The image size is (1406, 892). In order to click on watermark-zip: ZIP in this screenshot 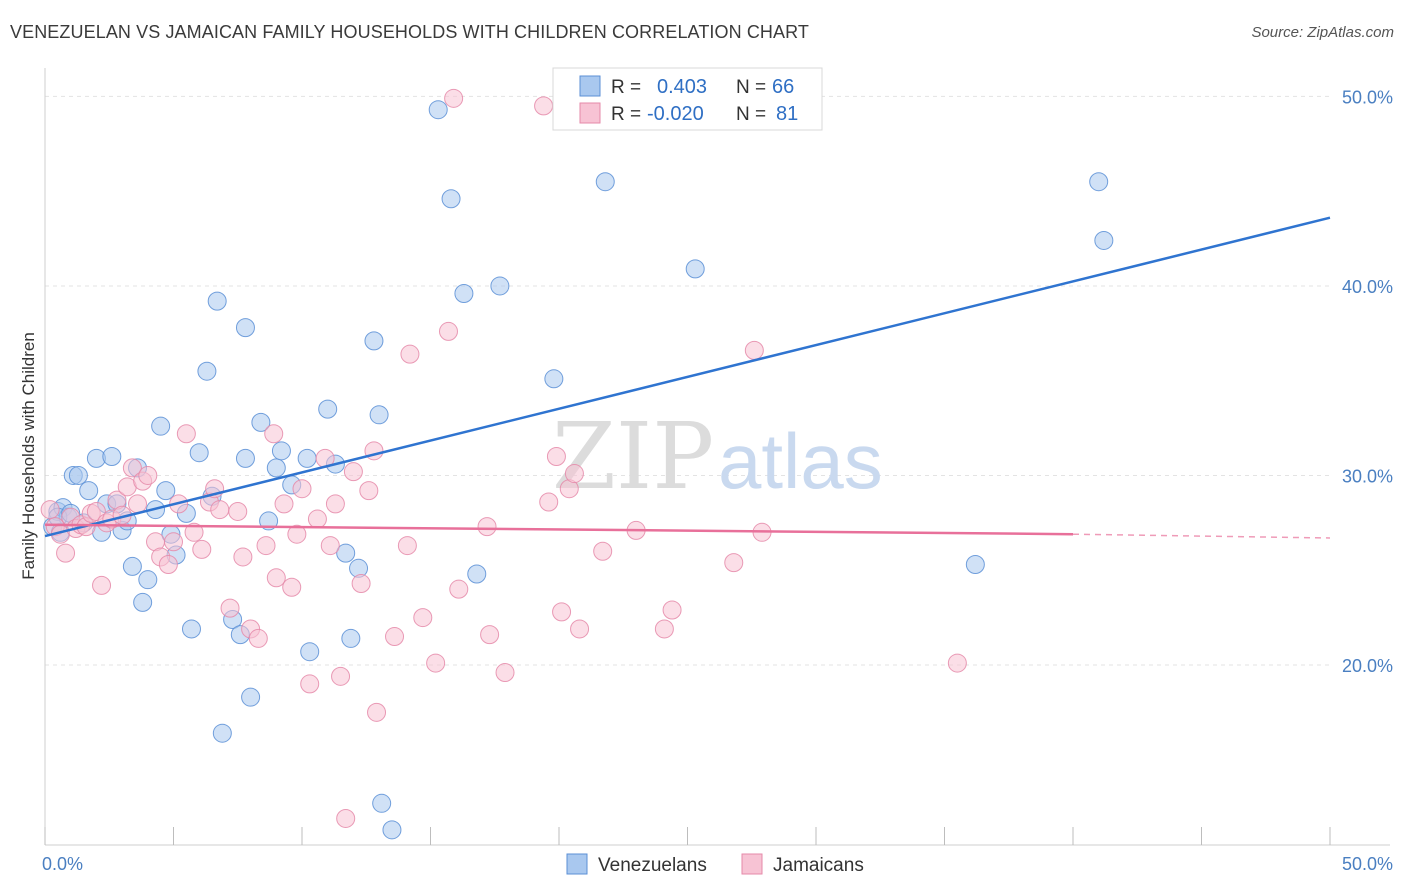, I will do `click(633, 456)`.